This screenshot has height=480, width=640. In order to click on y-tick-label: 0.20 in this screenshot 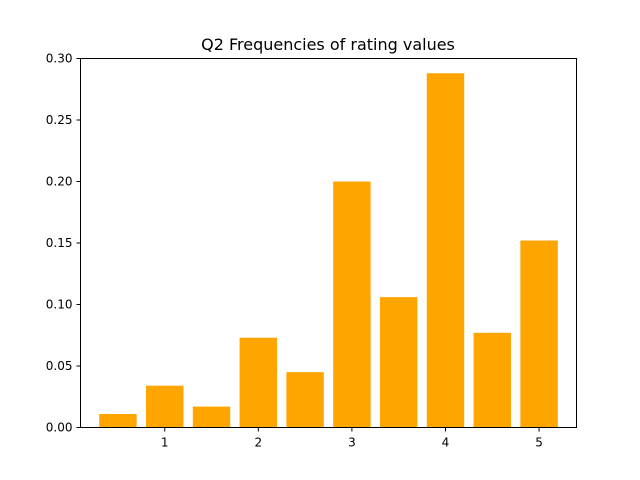, I will do `click(59, 182)`.